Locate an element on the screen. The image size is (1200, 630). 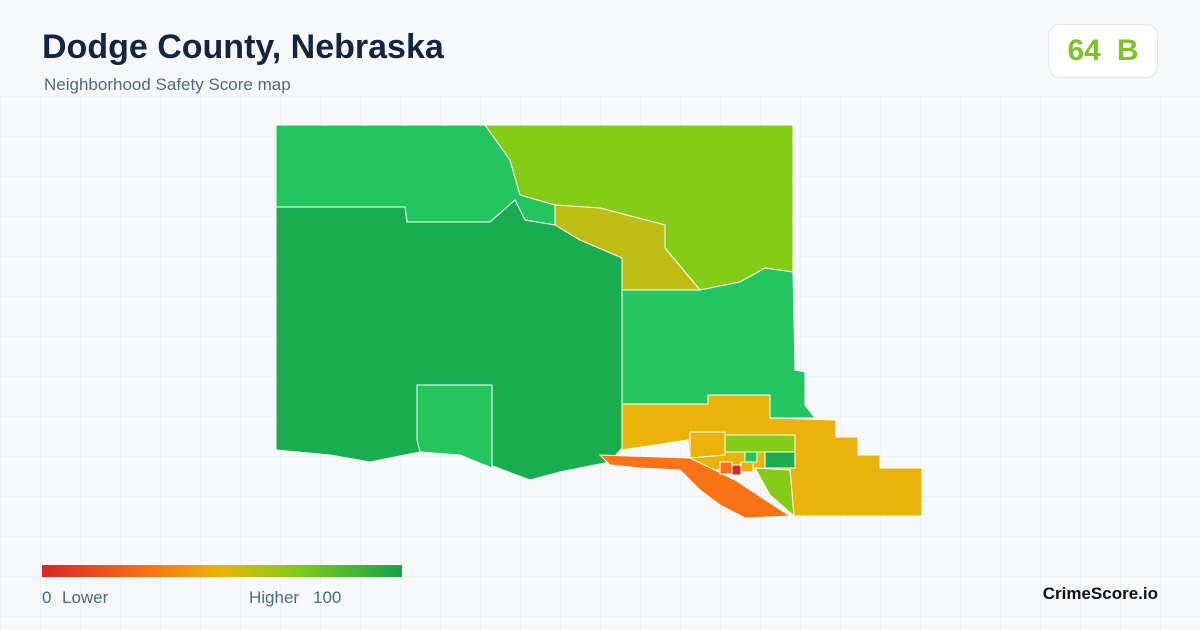
score-grade: B is located at coordinates (1127, 50).